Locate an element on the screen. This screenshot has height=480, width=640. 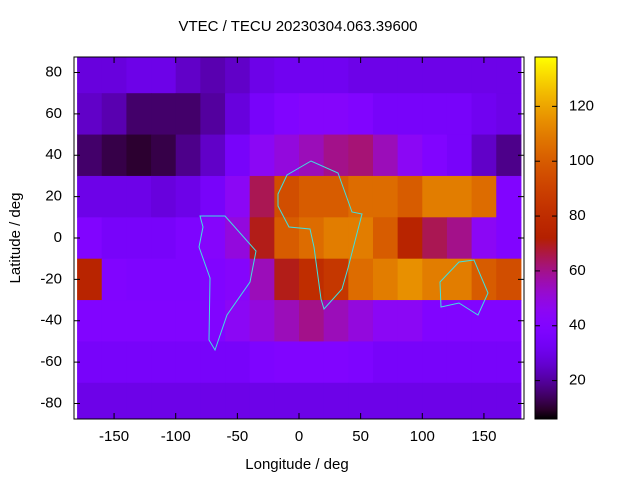
y-tick-label: 40 is located at coordinates (53, 154).